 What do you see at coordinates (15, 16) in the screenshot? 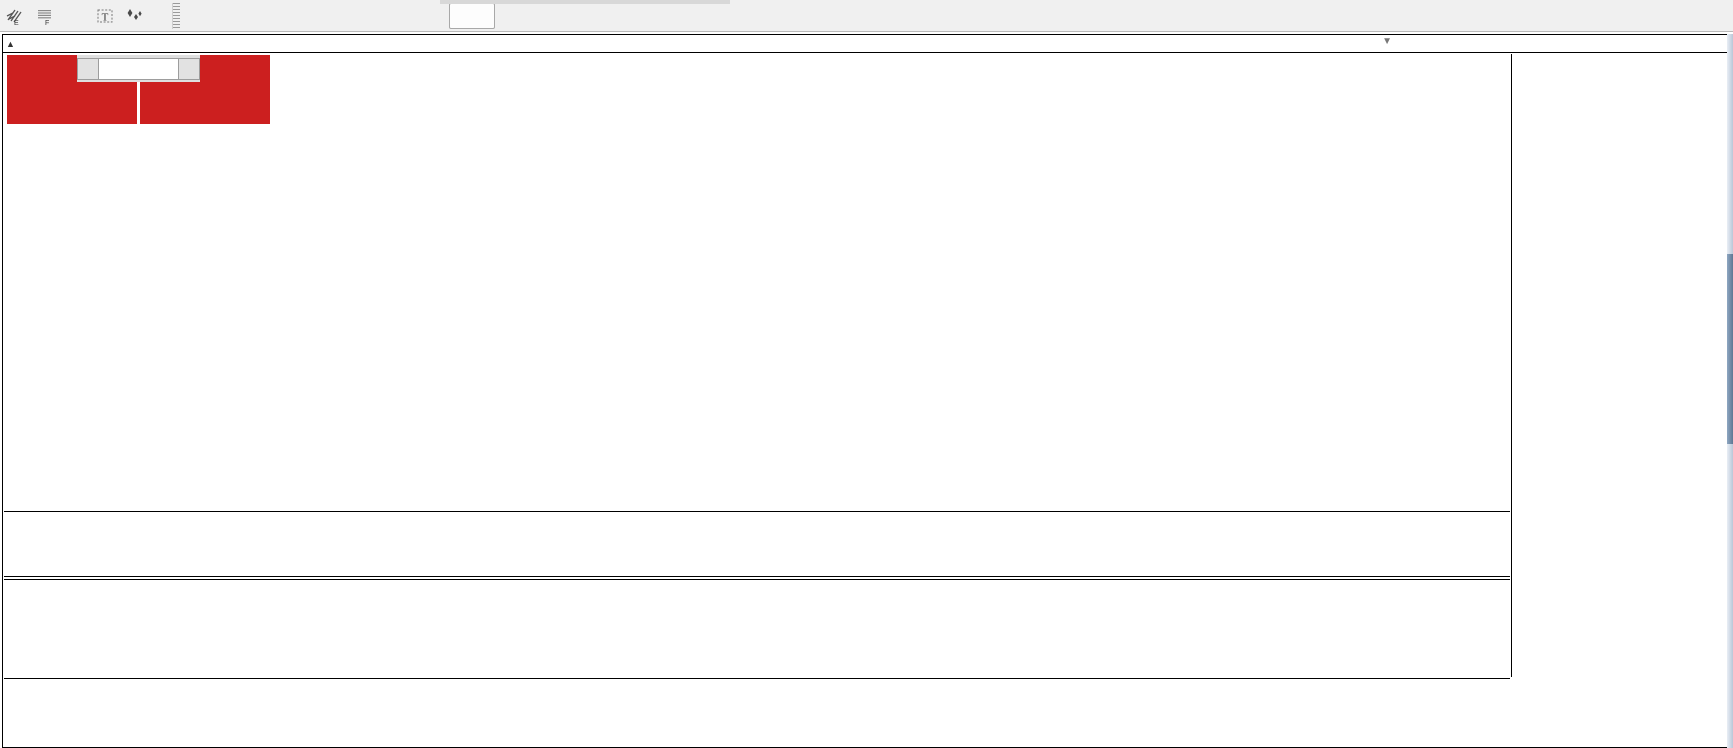
I see `indicators-icon: E` at bounding box center [15, 16].